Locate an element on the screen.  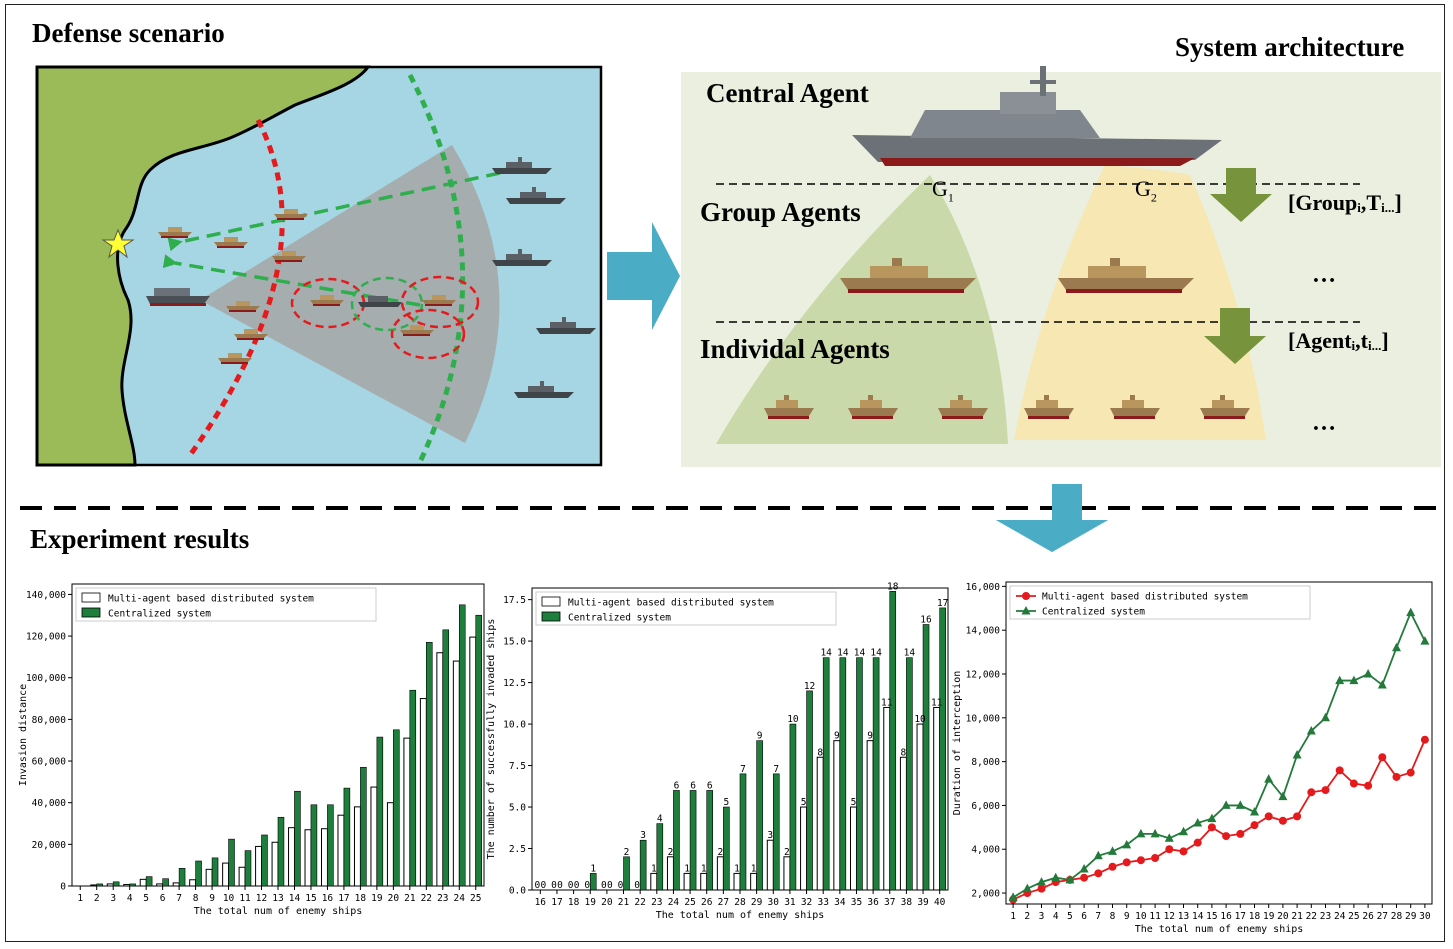
y-tick-label: 7.5 is located at coordinates (517, 766).